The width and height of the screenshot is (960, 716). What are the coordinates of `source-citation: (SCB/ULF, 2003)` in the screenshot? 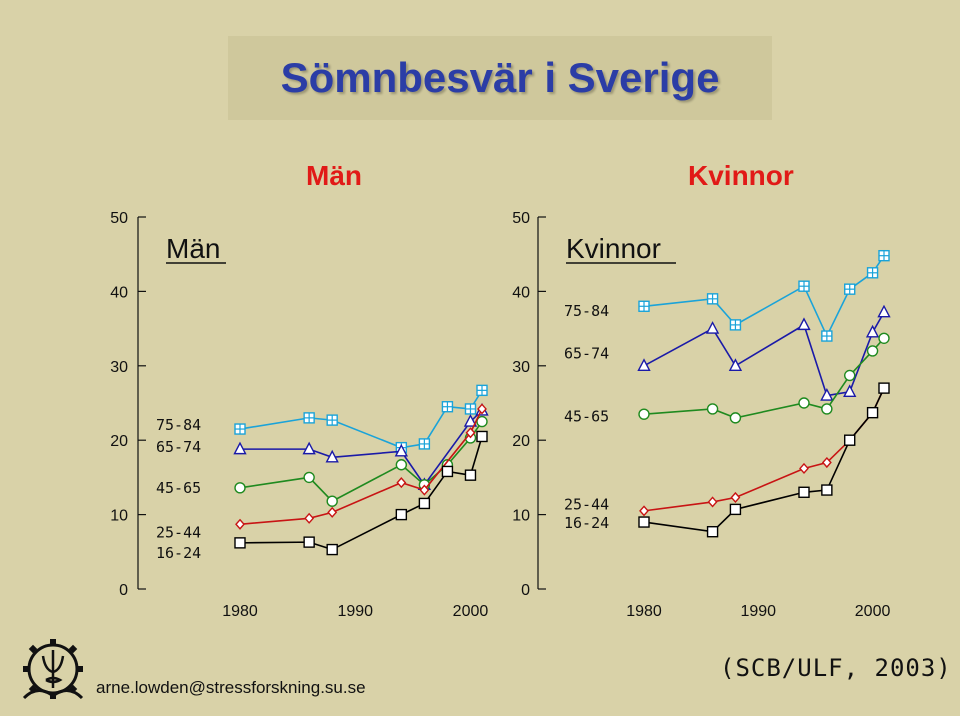 It's located at (836, 668).